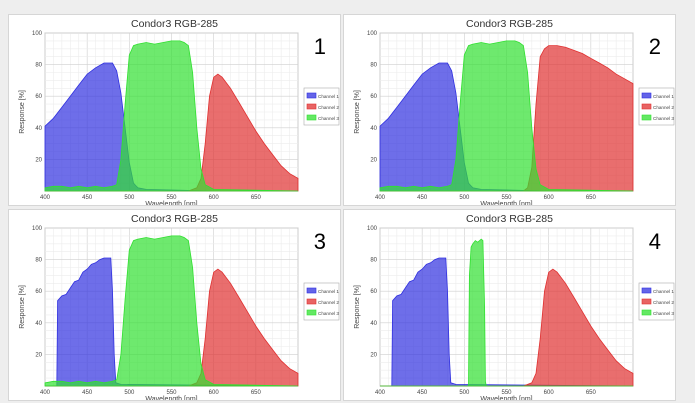 The height and width of the screenshot is (403, 695). I want to click on panel-number: 1, so click(319, 46).